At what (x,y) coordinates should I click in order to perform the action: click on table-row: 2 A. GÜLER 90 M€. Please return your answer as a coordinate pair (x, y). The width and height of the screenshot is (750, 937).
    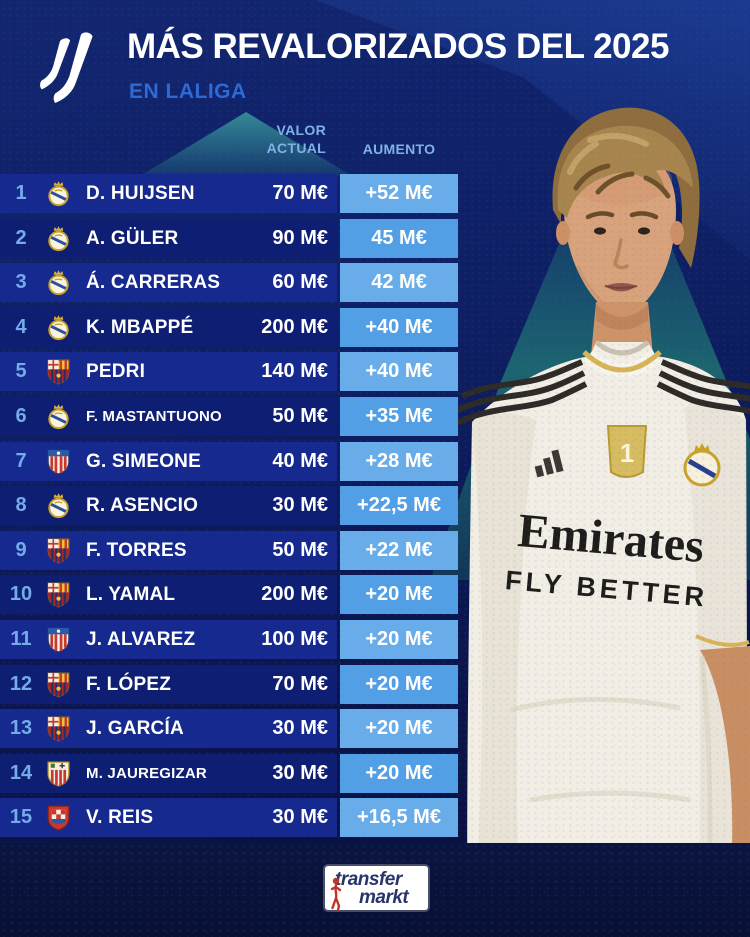
    Looking at the image, I should click on (168, 238).